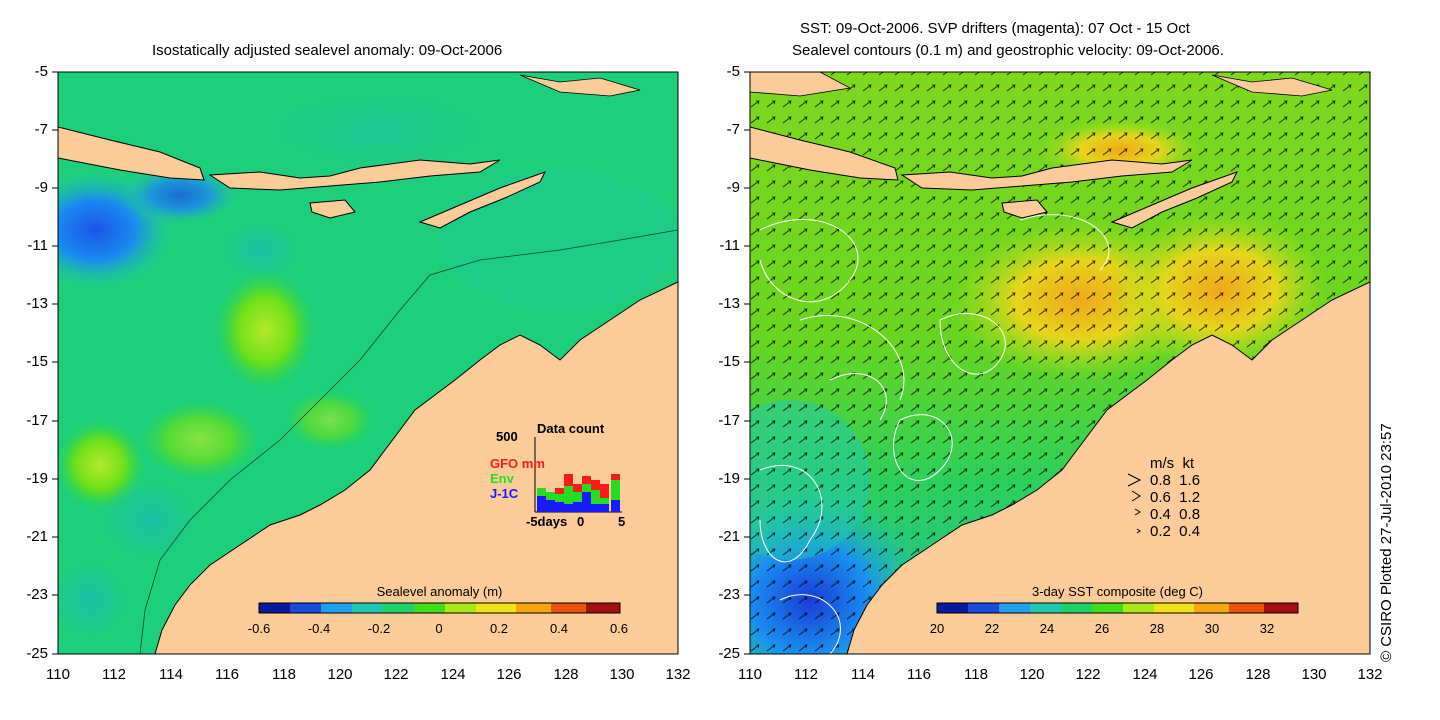 The image size is (1440, 720). Describe the element at coordinates (1047, 628) in the screenshot. I see `colorbar-tick: 24` at that location.